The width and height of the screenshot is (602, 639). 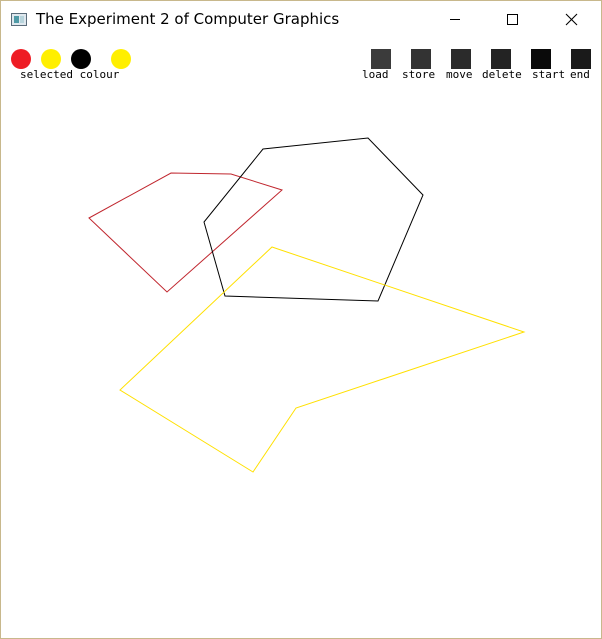 I want to click on app-icon, so click(x=19, y=19).